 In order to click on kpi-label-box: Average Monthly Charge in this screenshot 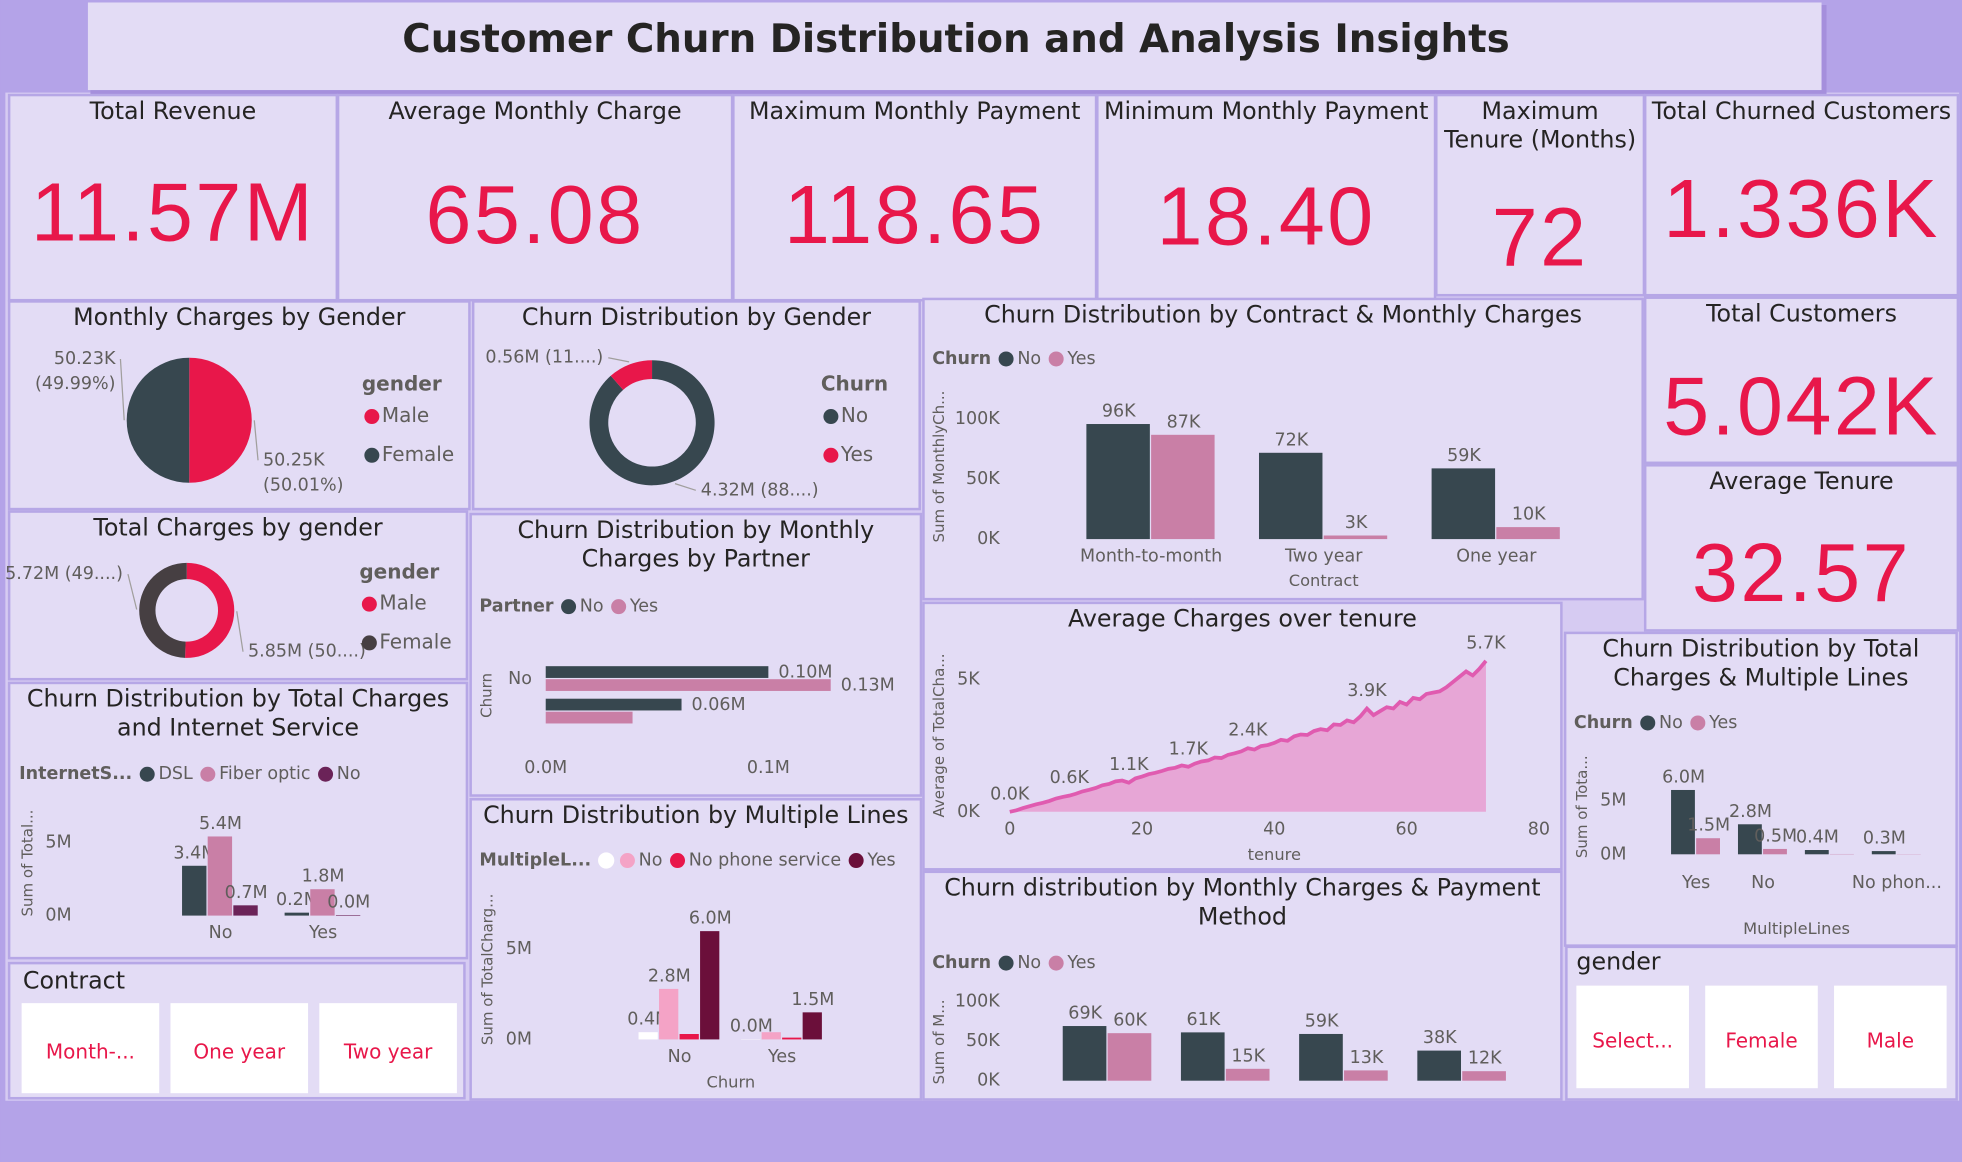, I will do `click(535, 112)`.